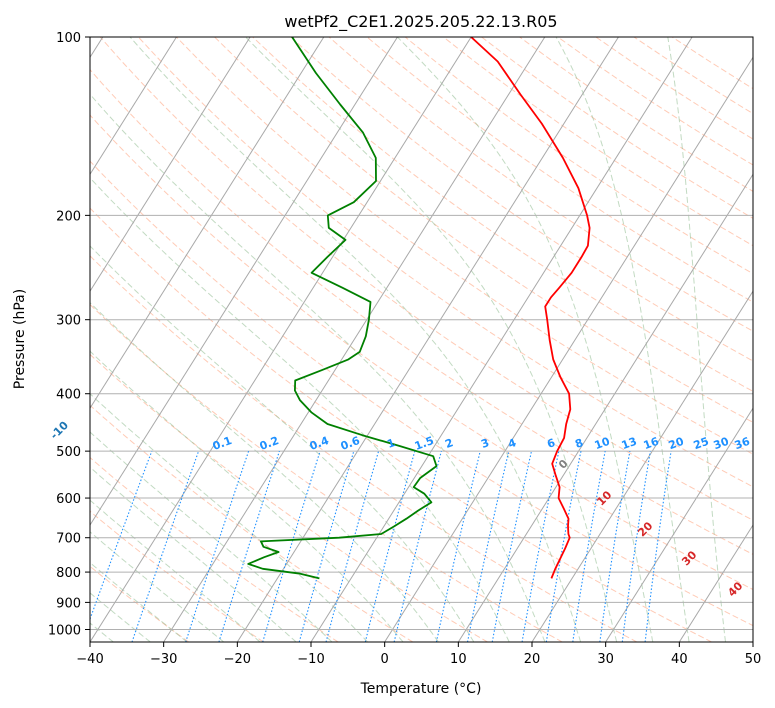  I want to click on x-tick-label: −20, so click(237, 659).